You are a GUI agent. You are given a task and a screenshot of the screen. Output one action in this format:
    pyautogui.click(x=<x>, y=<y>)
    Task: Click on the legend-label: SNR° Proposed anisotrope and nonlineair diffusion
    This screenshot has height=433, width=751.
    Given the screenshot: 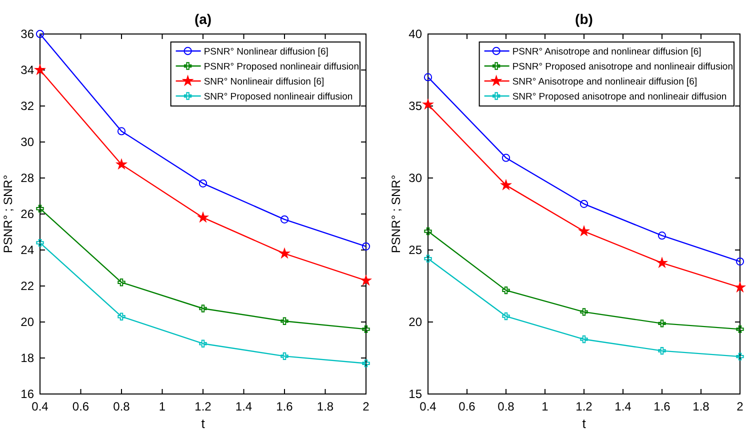 What is the action you would take?
    pyautogui.click(x=619, y=97)
    